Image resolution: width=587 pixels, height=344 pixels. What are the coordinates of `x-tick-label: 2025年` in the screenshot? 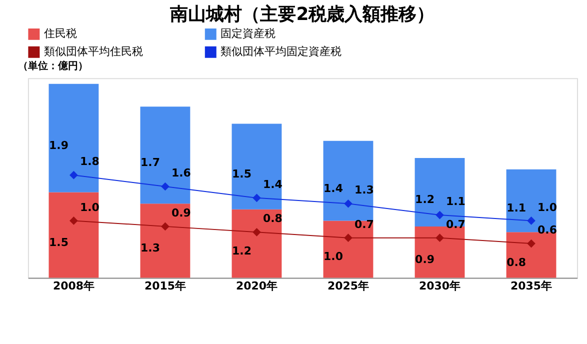 It's located at (348, 285).